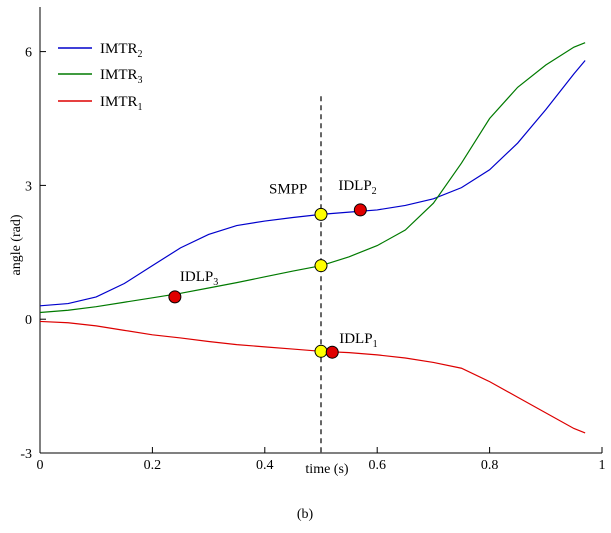  Describe the element at coordinates (215, 282) in the screenshot. I see `annotation-subscript: 3` at that location.